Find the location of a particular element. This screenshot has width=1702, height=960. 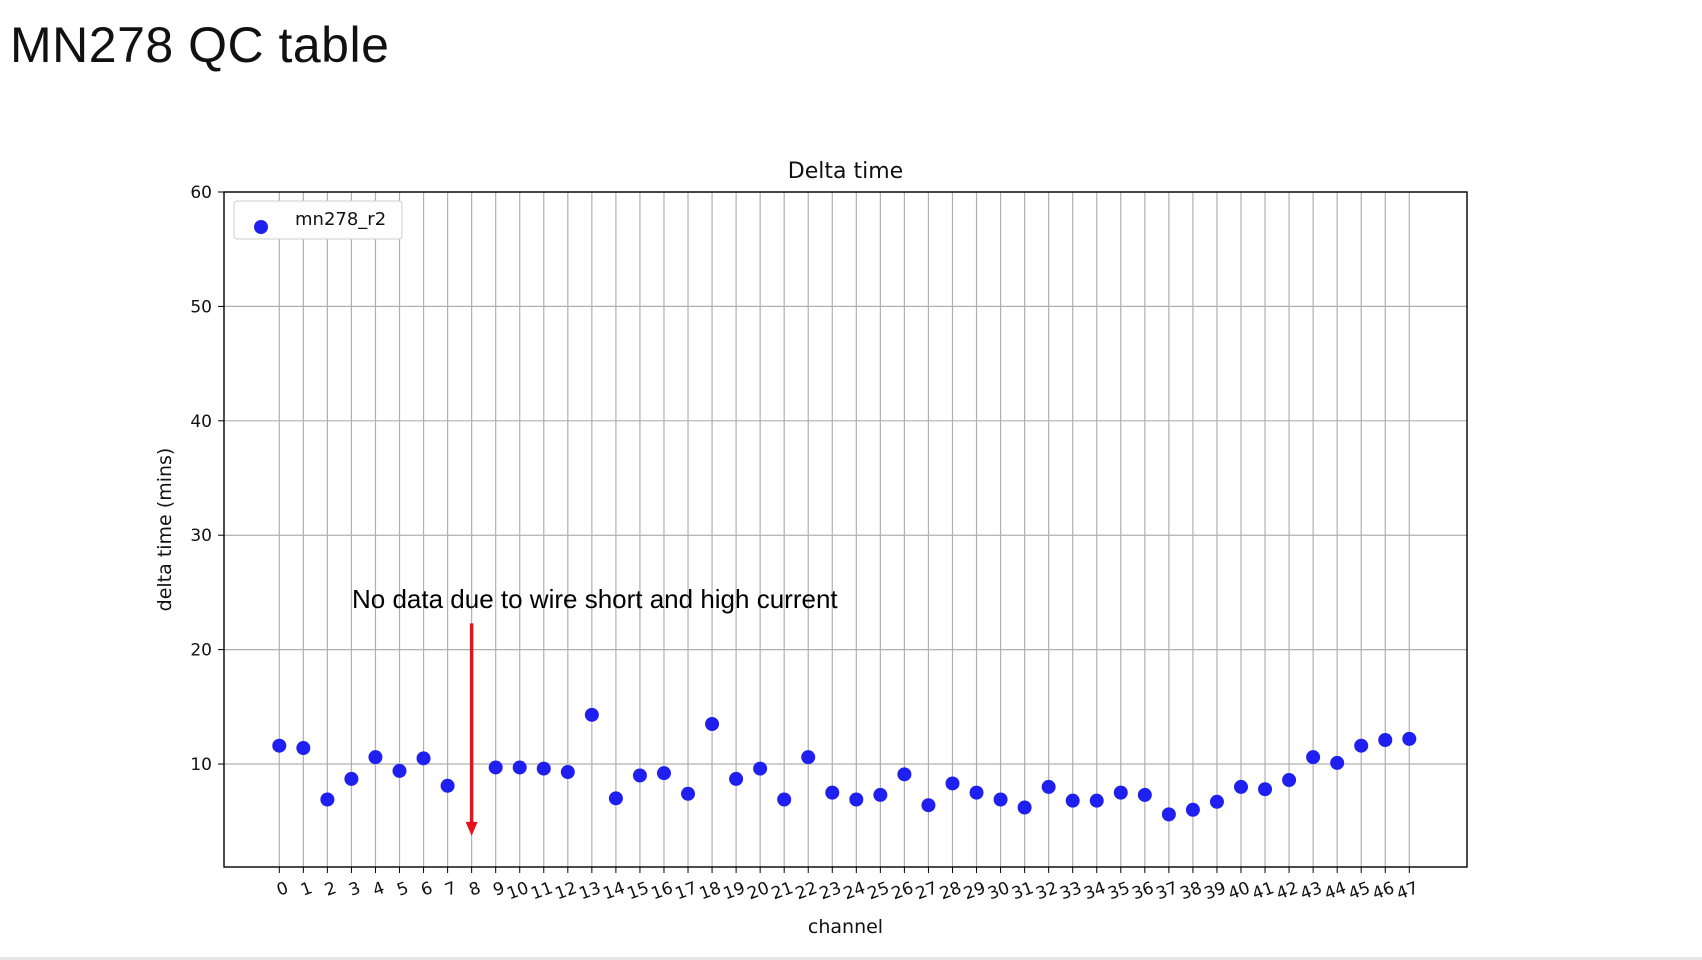

x-tick-label: 40 is located at coordinates (1239, 891).